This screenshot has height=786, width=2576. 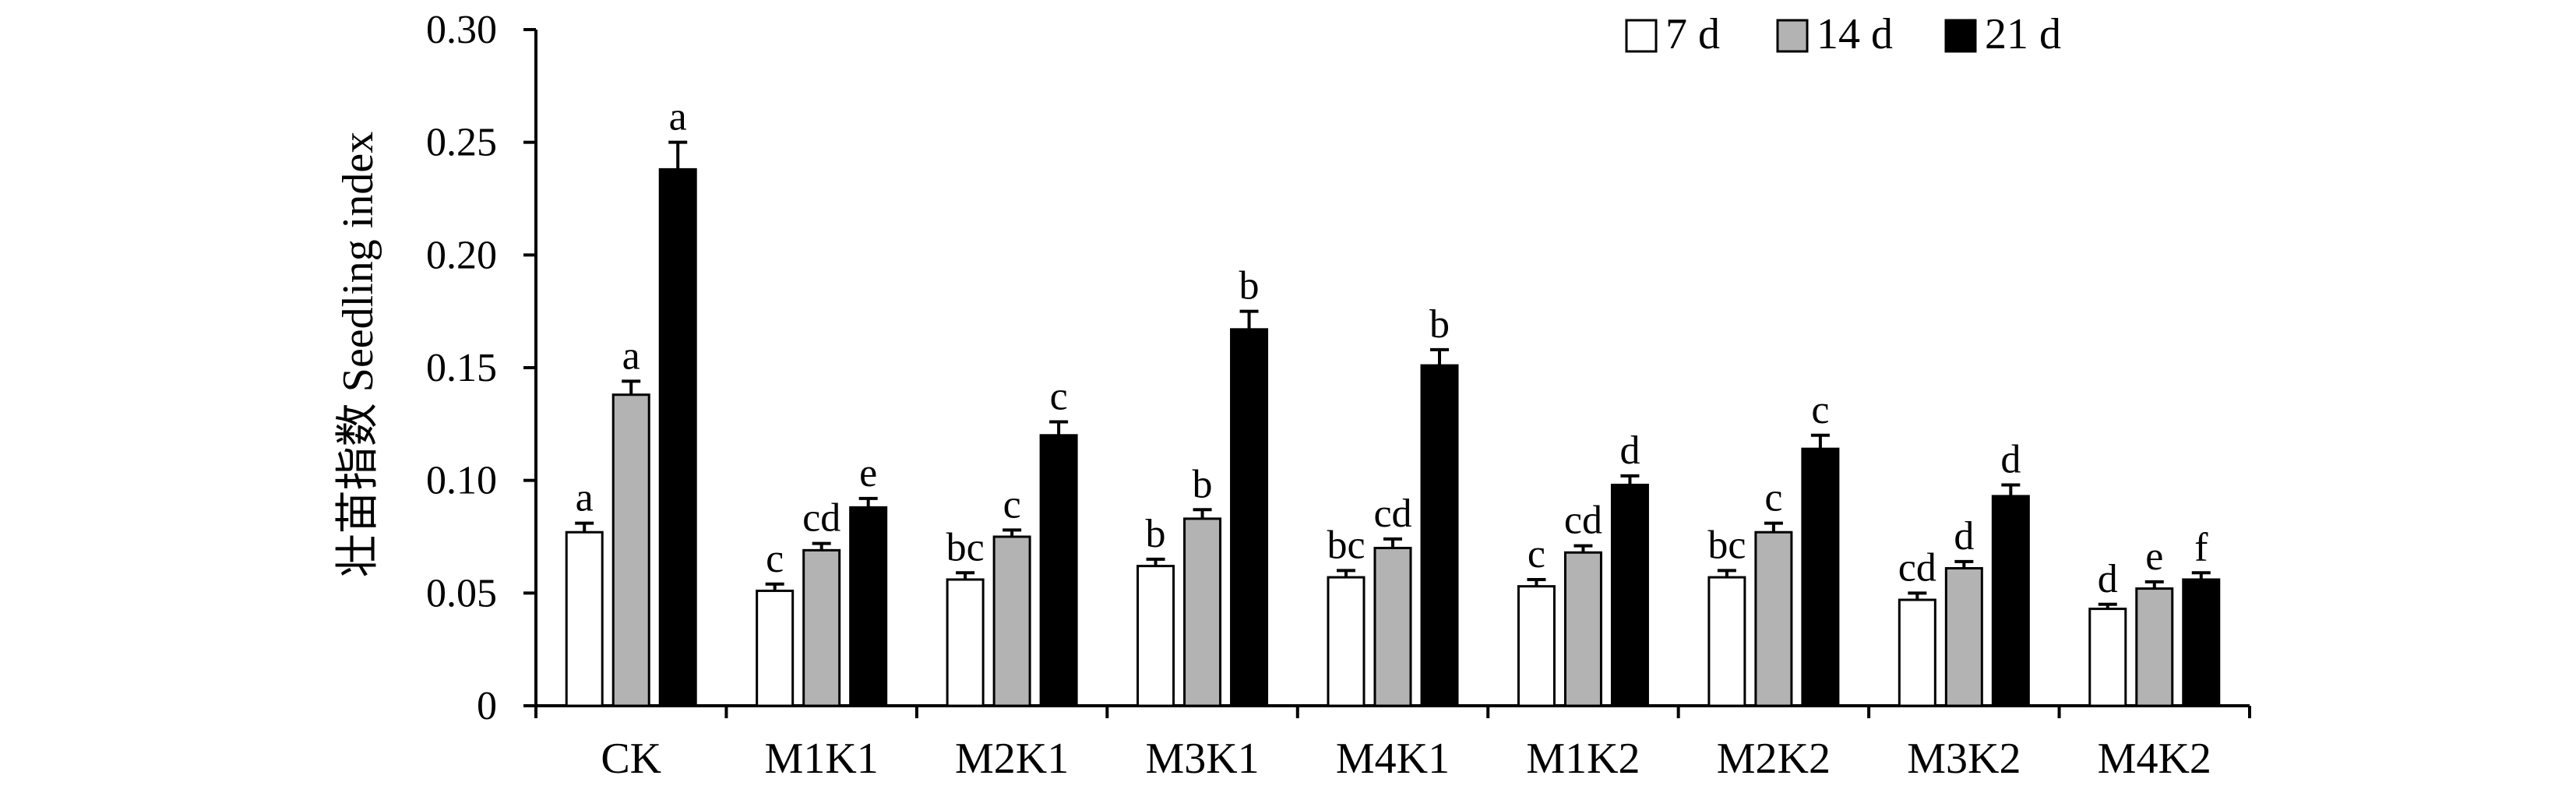 I want to click on x-tick-label: CK, so click(x=631, y=758).